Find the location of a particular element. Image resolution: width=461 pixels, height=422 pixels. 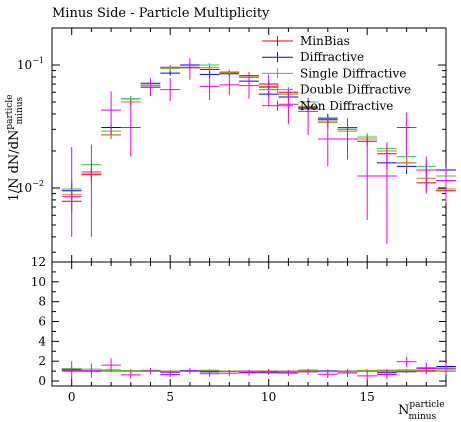

legend-label: MinBias is located at coordinates (325, 41).